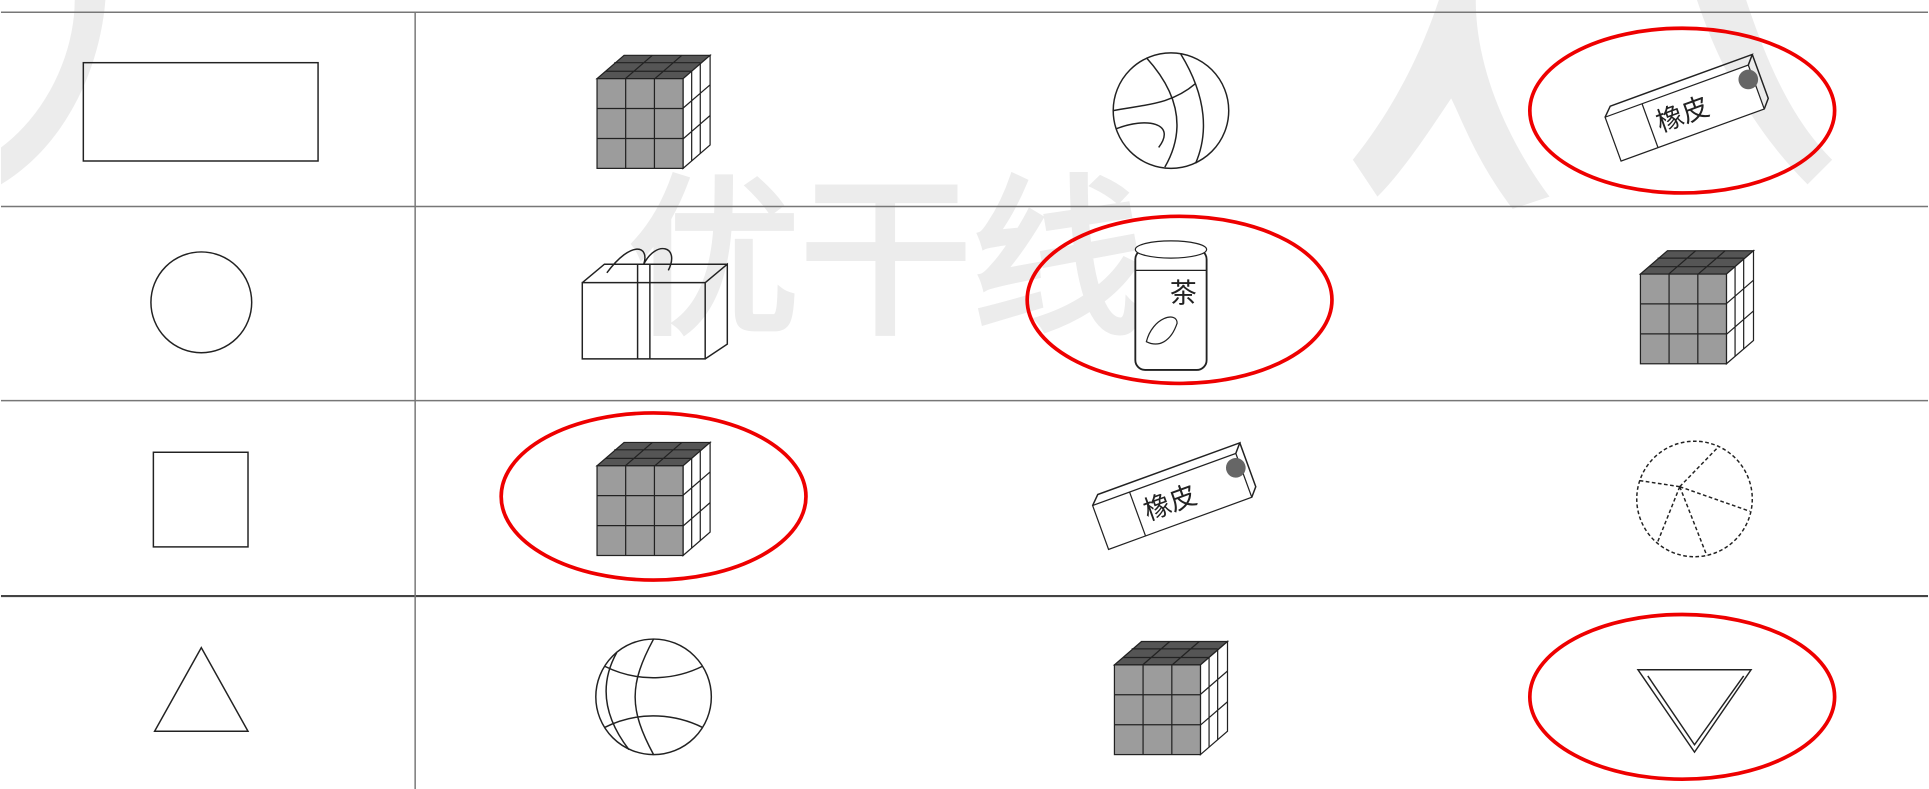 The width and height of the screenshot is (1929, 789). What do you see at coordinates (886, 260) in the screenshot?
I see `watermark: 优干线` at bounding box center [886, 260].